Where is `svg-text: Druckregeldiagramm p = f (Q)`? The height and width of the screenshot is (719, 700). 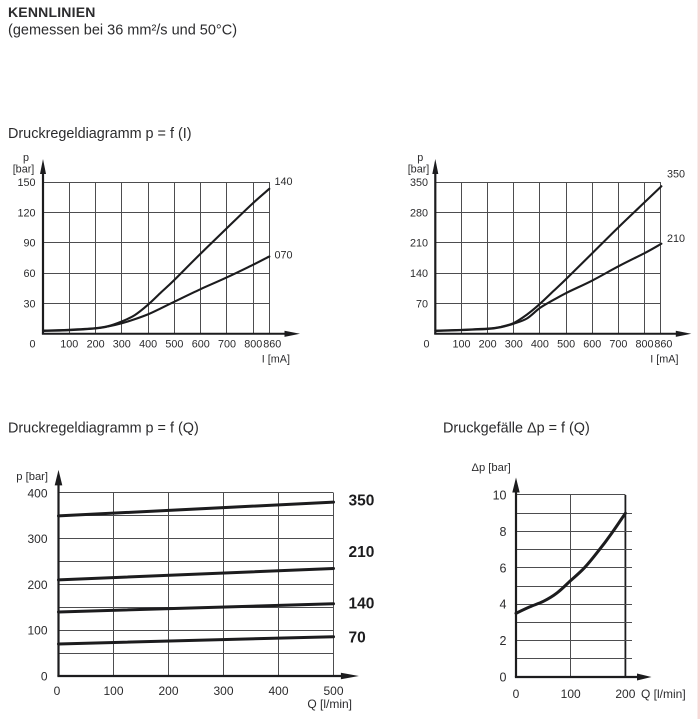 svg-text: Druckregeldiagramm p = f (Q) is located at coordinates (103, 429).